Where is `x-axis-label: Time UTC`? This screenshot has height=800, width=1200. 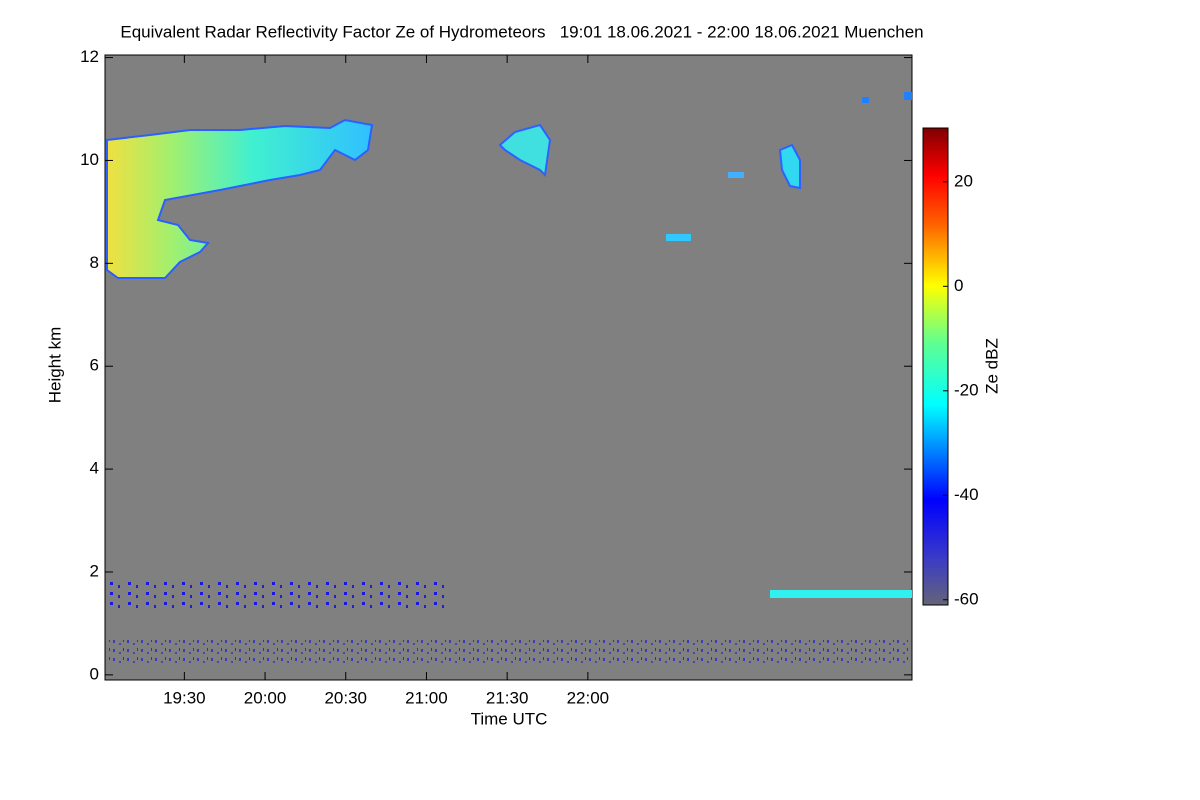 x-axis-label: Time UTC is located at coordinates (509, 718).